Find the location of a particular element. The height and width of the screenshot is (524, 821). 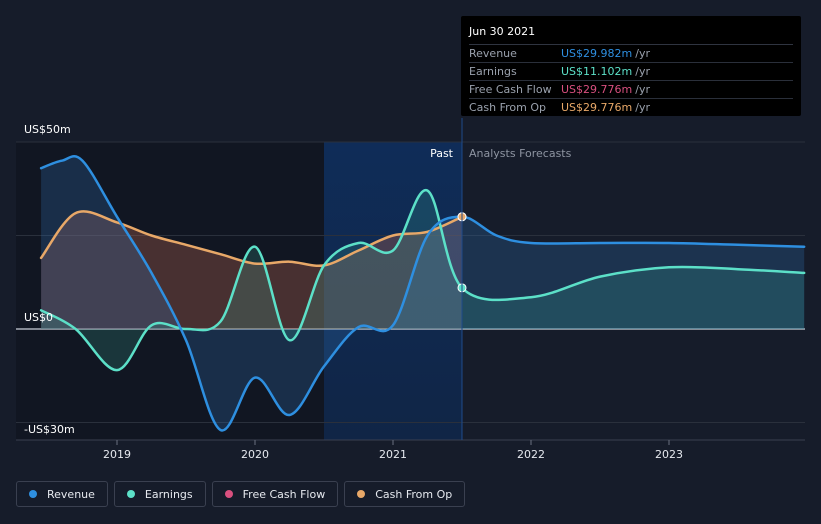

tooltip-row-cfo: Cash From Op US$29.776m /yr is located at coordinates (631, 107).